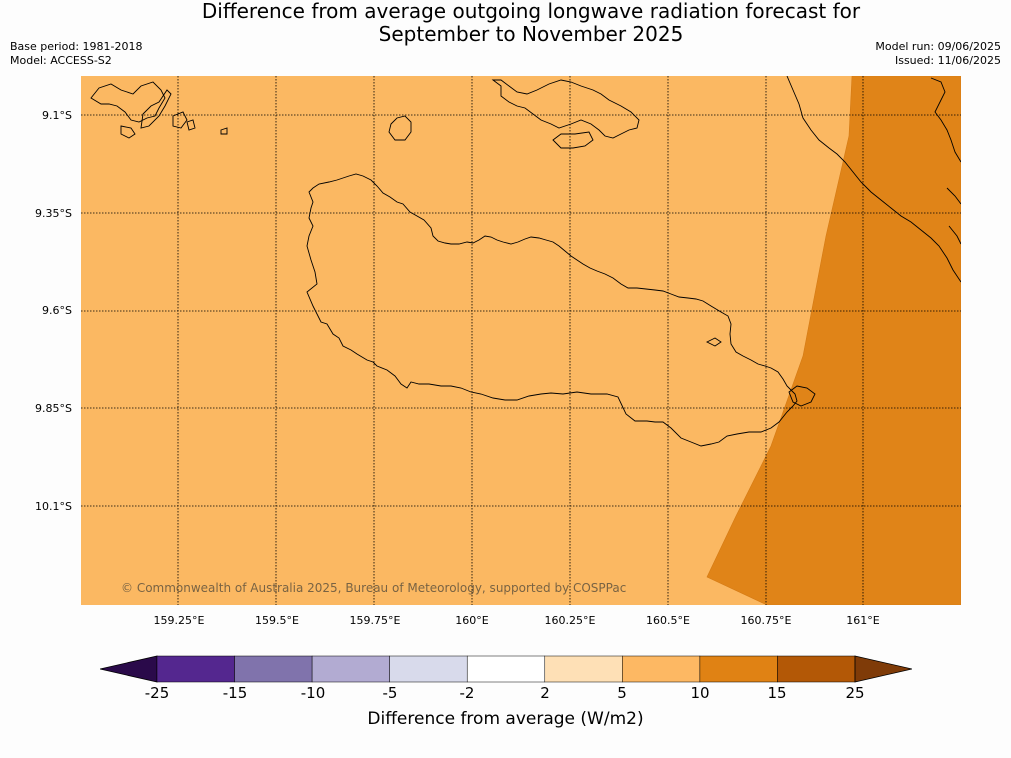 The width and height of the screenshot is (1011, 758). Describe the element at coordinates (947, 60) in the screenshot. I see `issued-text: Issued: 11/06/2025` at that location.